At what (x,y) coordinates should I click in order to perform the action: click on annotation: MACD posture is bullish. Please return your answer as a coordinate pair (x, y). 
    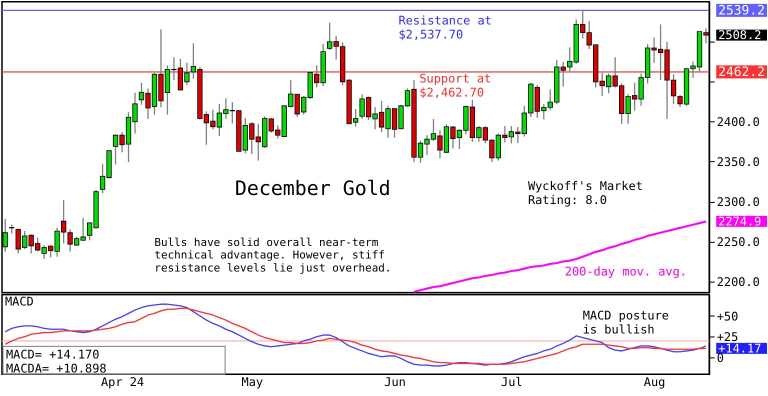
    Looking at the image, I should click on (625, 322).